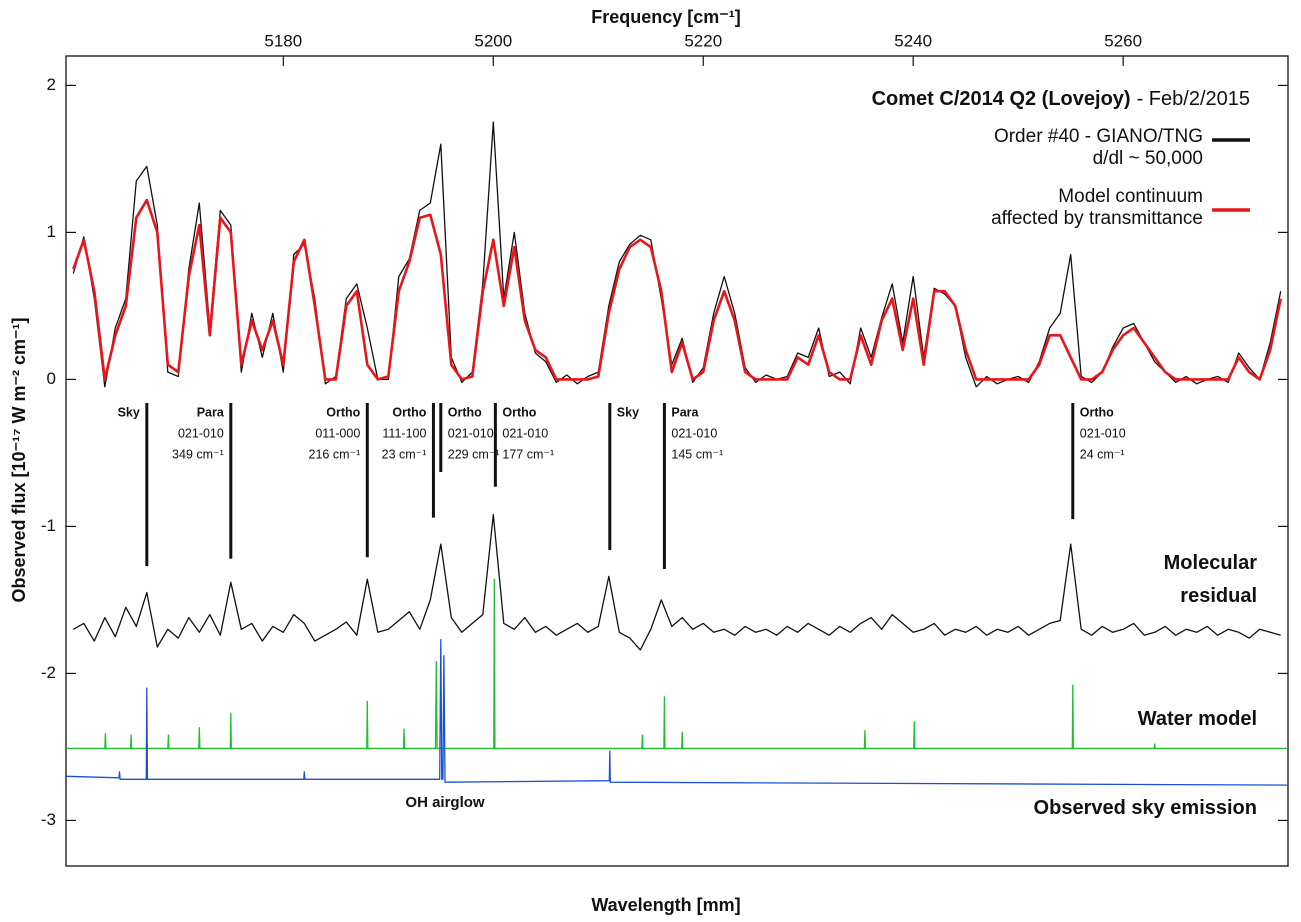  Describe the element at coordinates (404, 433) in the screenshot. I see `marker-label: 111-100` at that location.